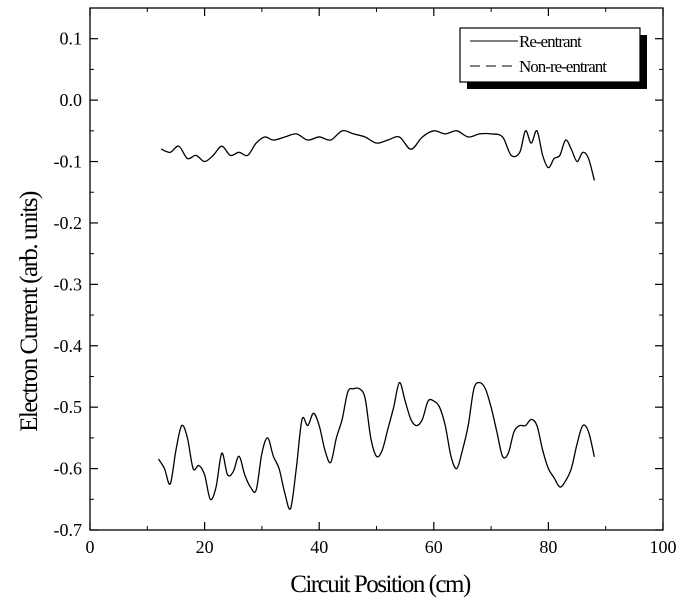 The height and width of the screenshot is (600, 683). I want to click on y-tick-label: -0.2, so click(68, 223).